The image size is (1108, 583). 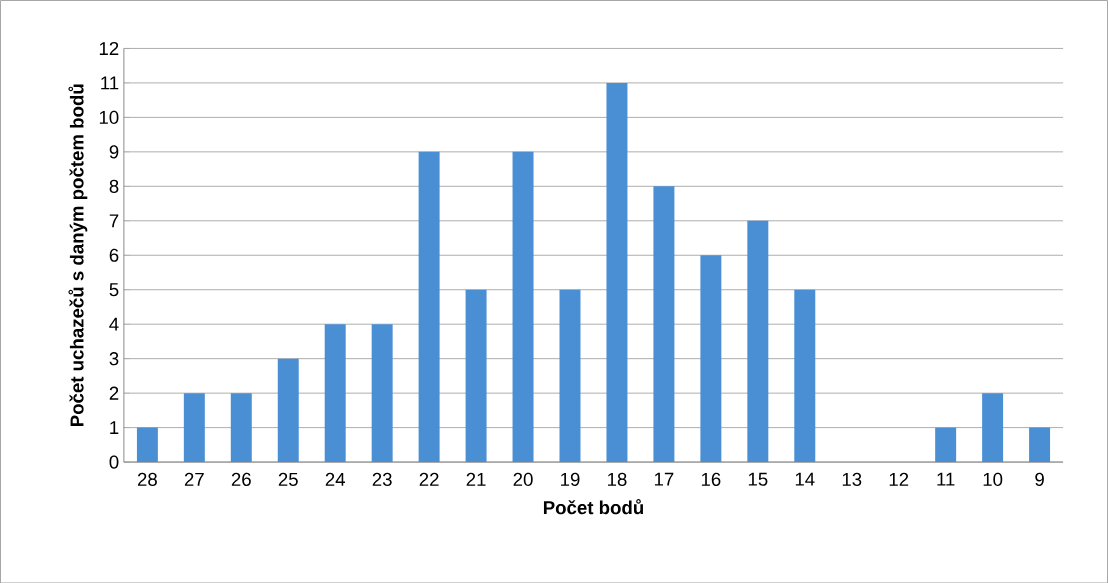 I want to click on y-tick-label: 4, so click(x=114, y=324).